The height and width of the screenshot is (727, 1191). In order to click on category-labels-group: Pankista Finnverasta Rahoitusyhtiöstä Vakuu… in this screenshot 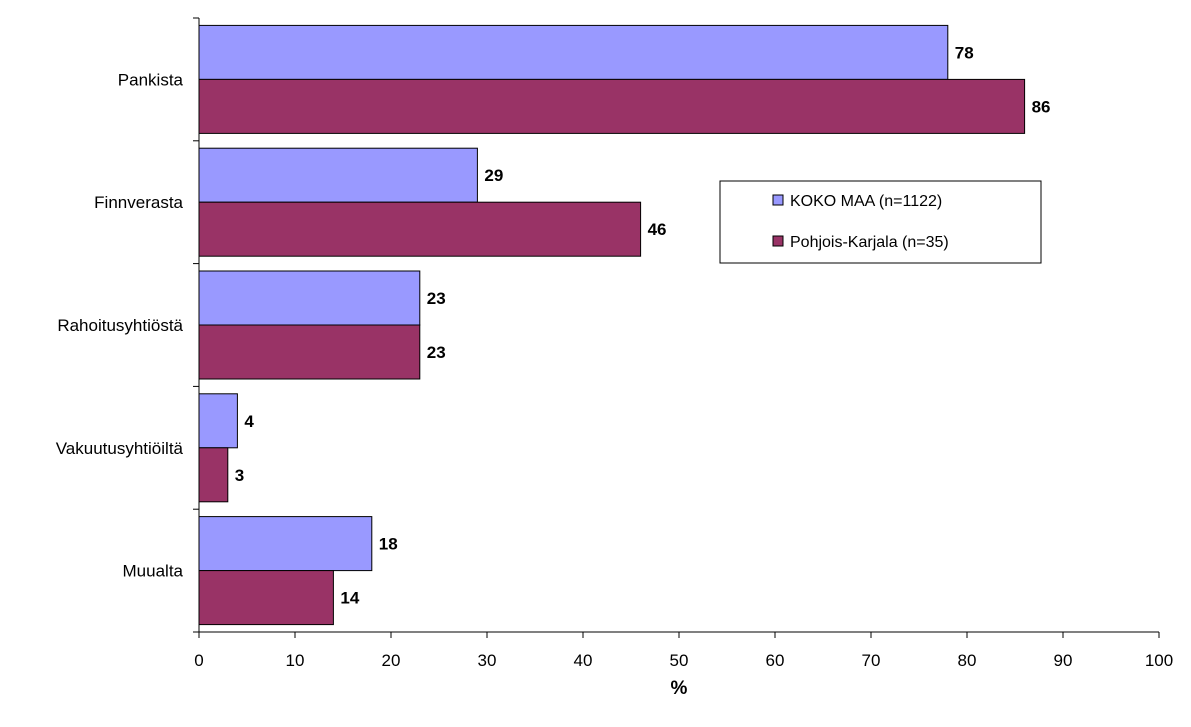, I will do `click(120, 325)`.